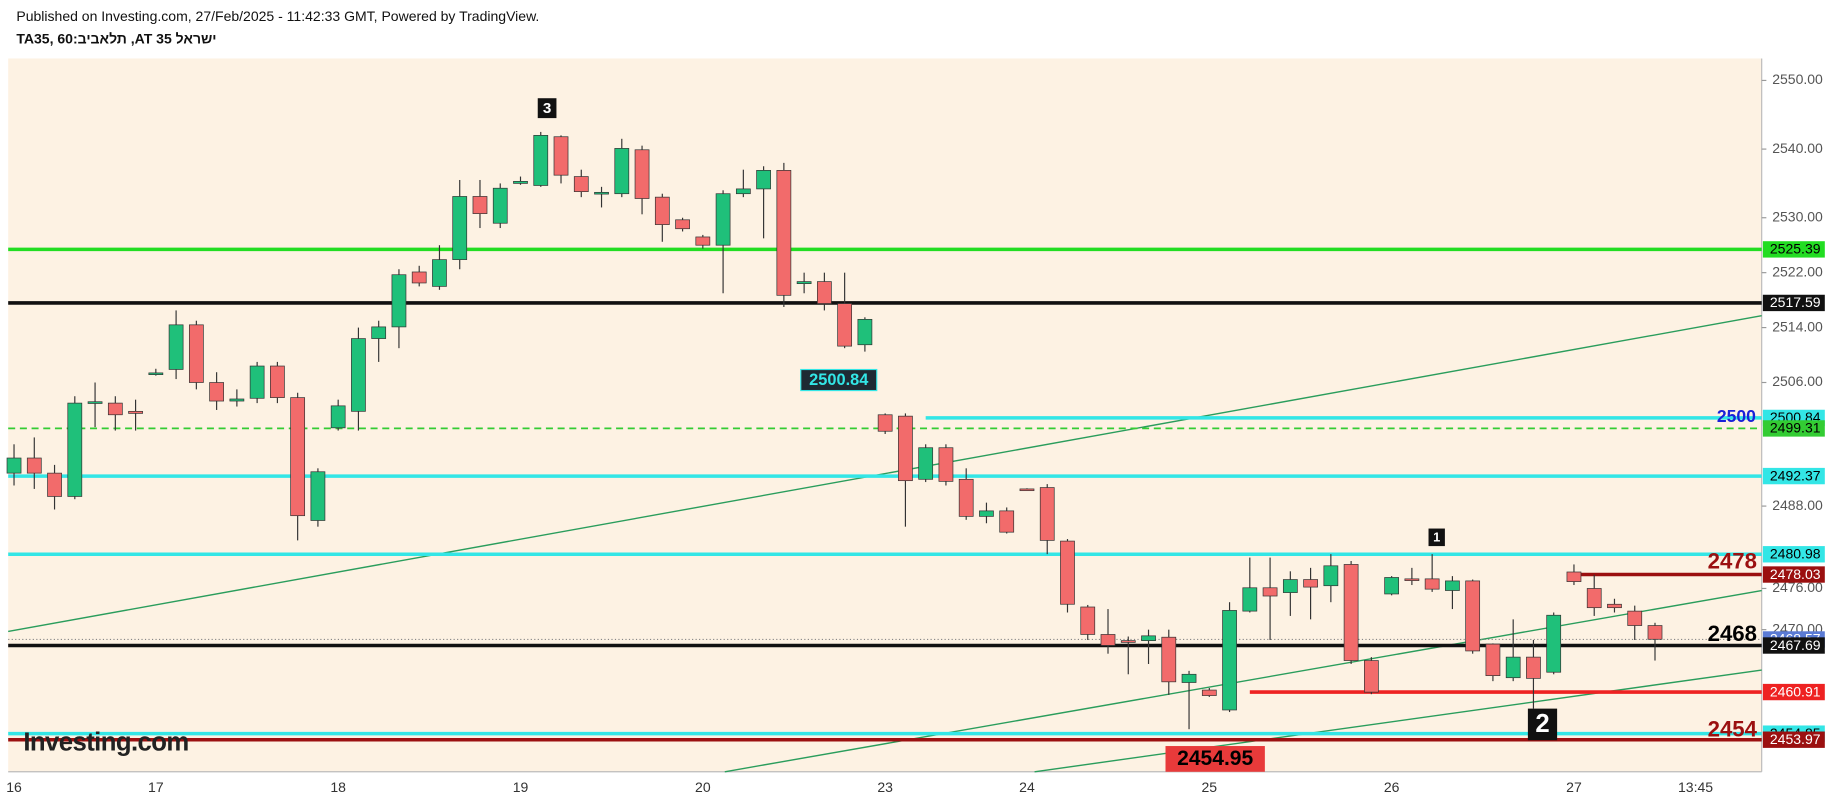  I want to click on annotation: 2500.84, so click(839, 380).